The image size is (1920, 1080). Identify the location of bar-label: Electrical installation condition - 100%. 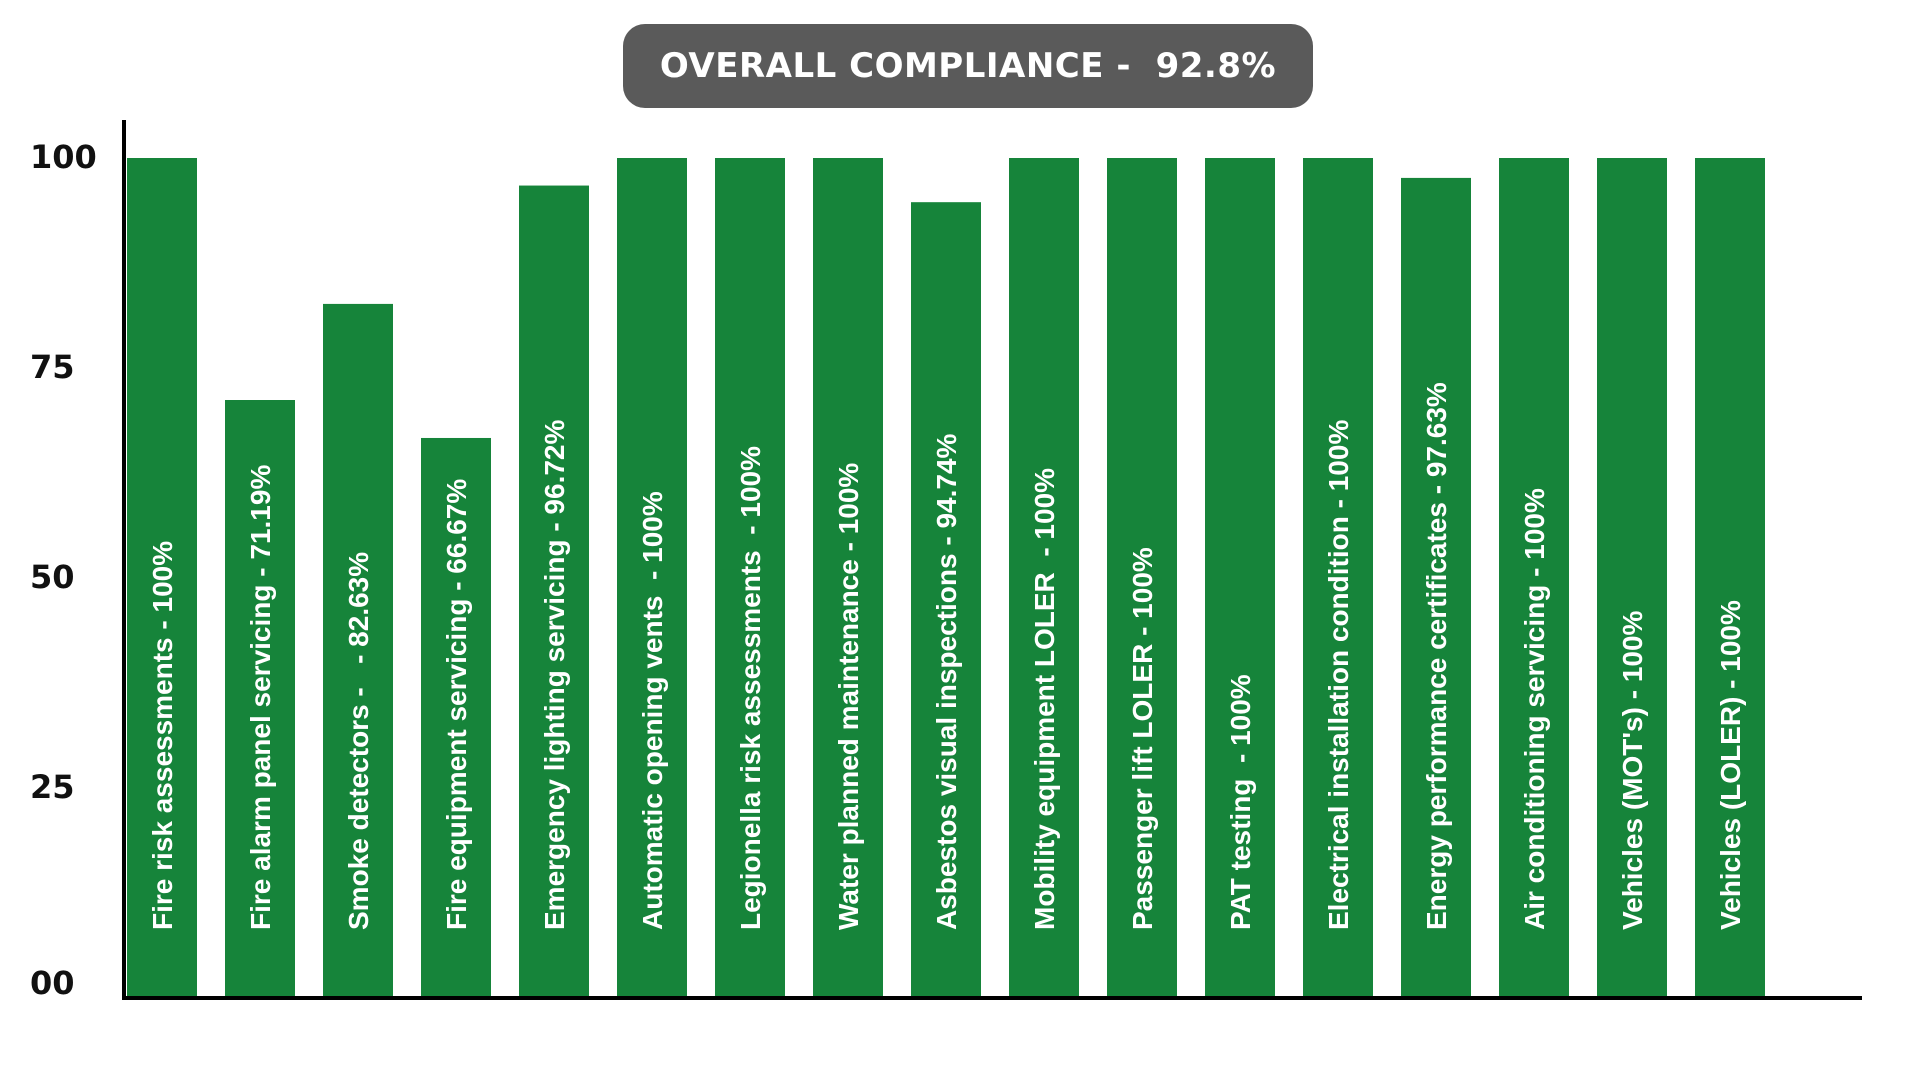
(1338, 675).